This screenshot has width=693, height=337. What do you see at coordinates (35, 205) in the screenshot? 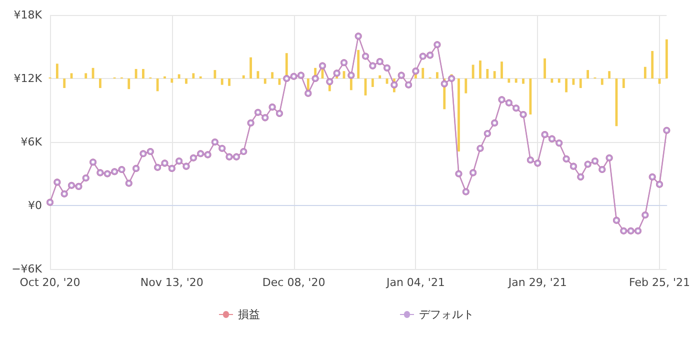
I see `y-tick-label: ¥0` at bounding box center [35, 205].